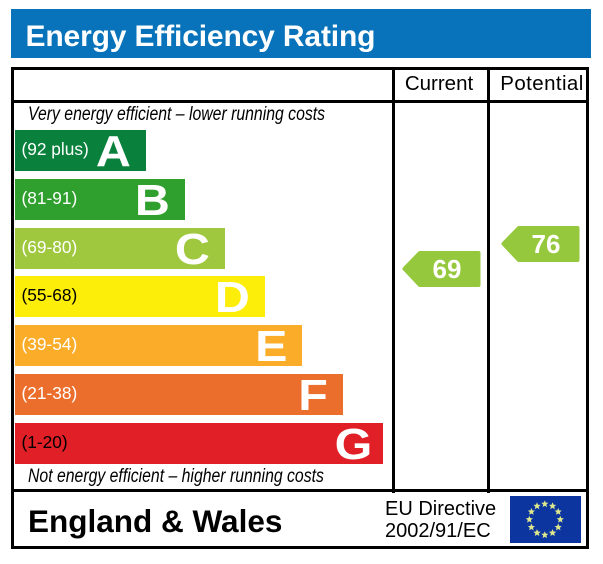  What do you see at coordinates (447, 269) in the screenshot?
I see `svg-text: 69` at bounding box center [447, 269].